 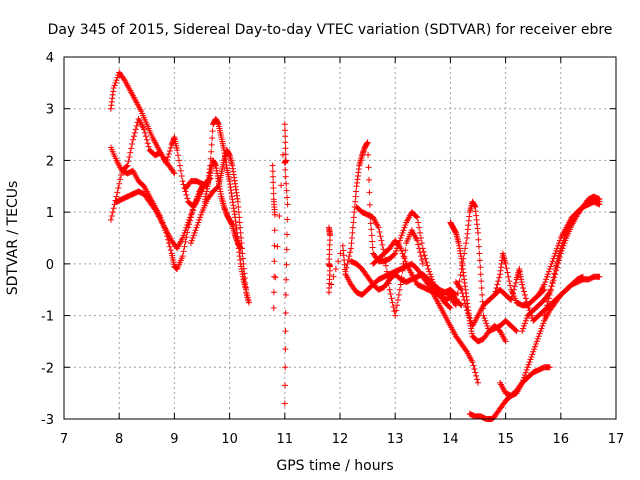 I want to click on x-tick-label: 16, so click(x=561, y=439).